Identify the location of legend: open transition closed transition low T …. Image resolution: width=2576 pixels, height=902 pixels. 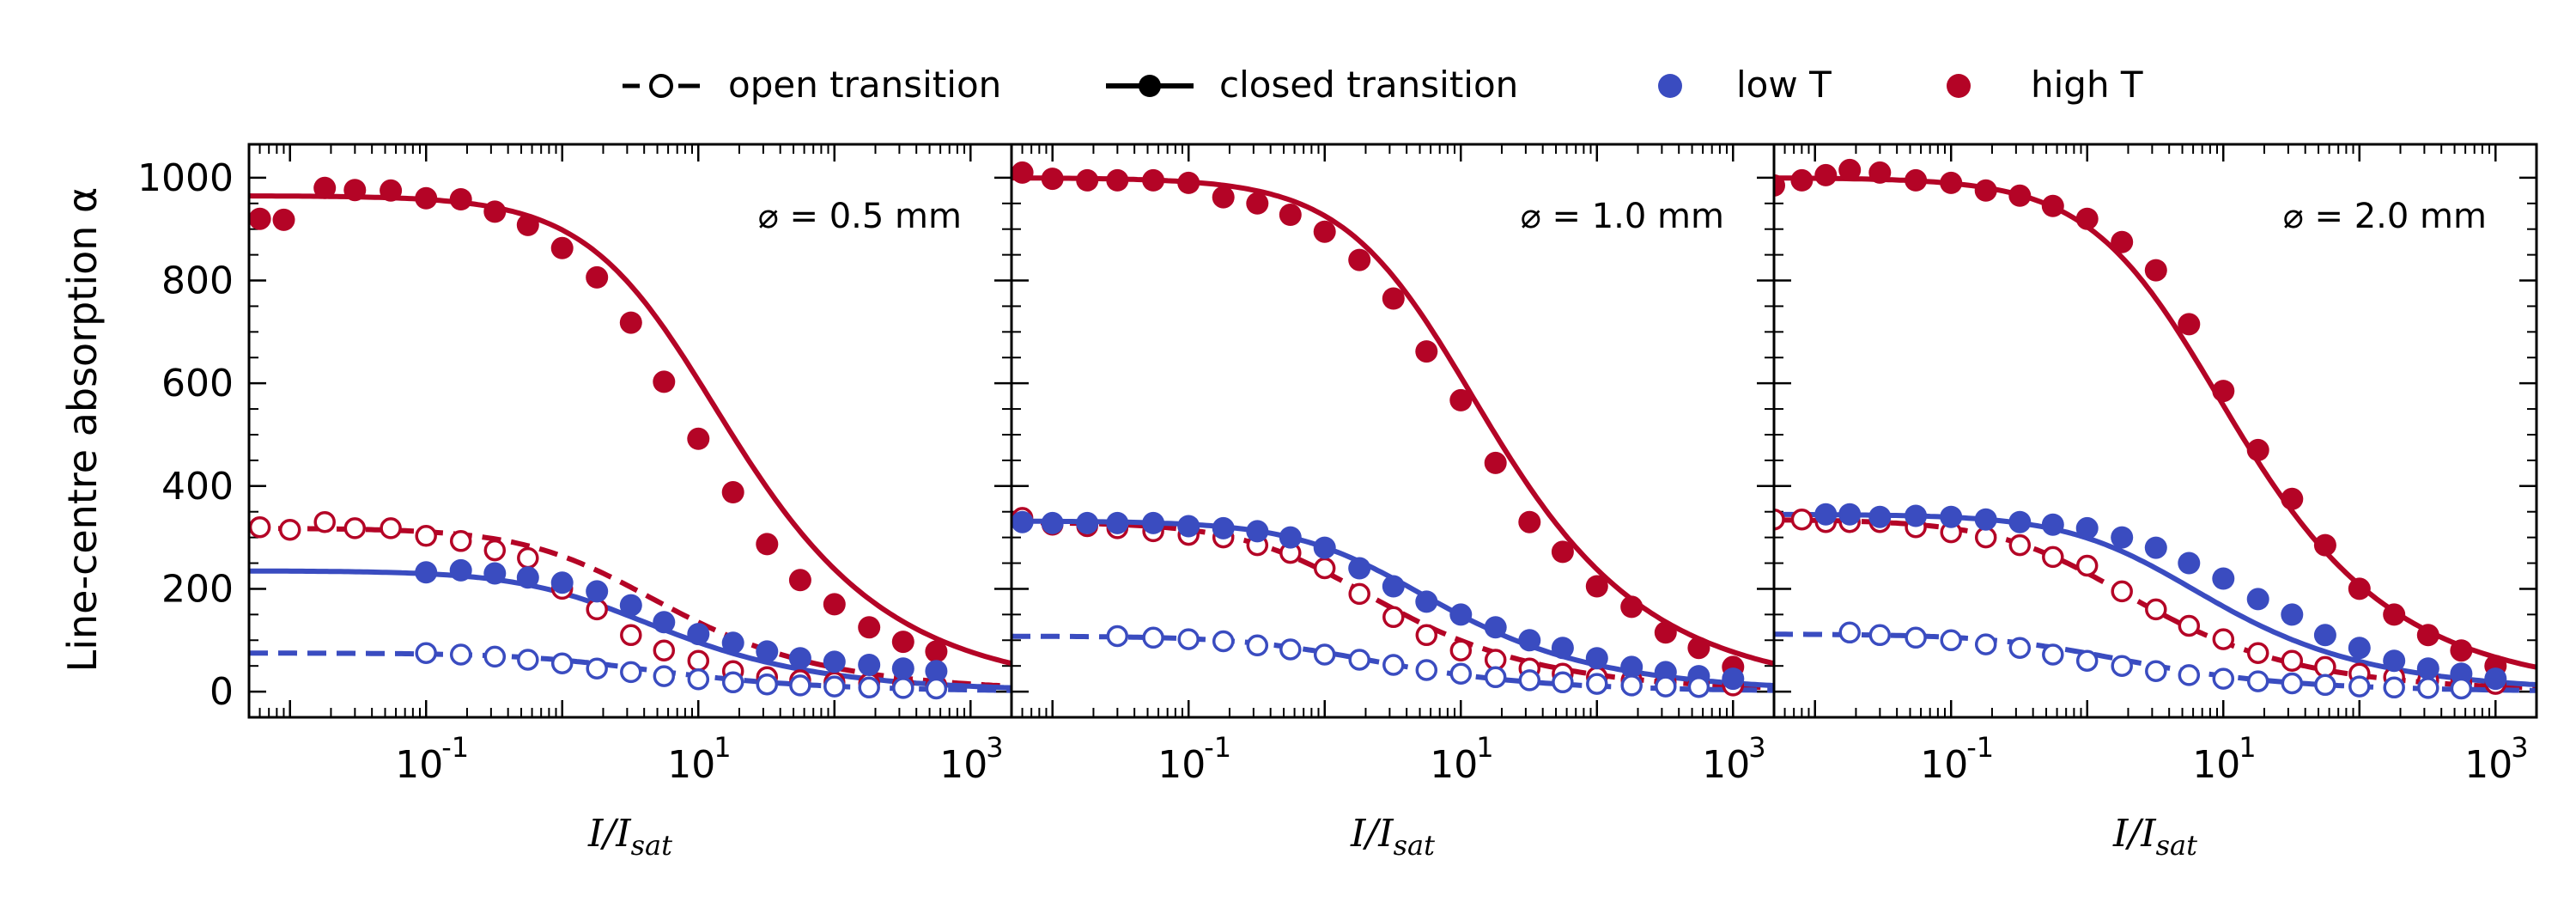
(1383, 85).